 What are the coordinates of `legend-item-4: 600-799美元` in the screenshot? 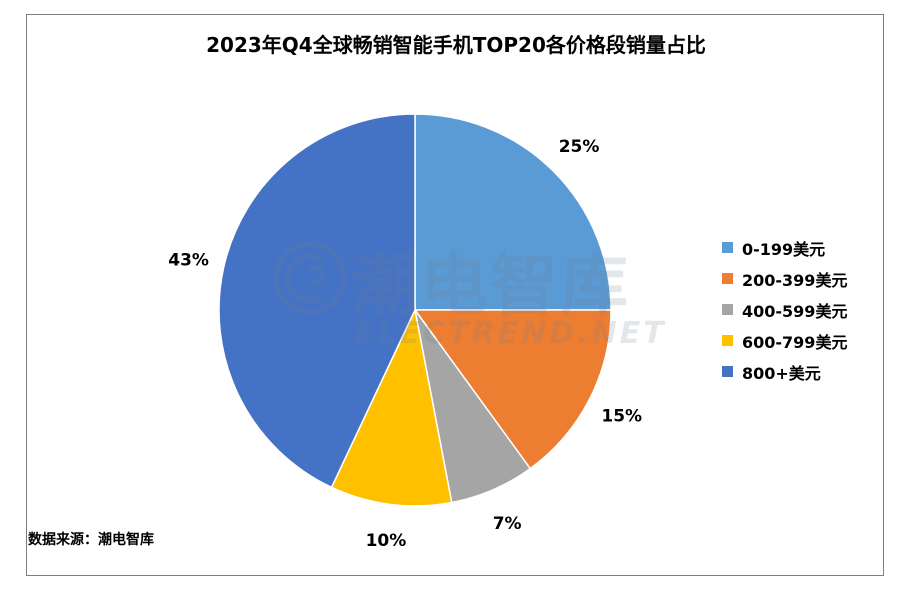 It's located at (784, 340).